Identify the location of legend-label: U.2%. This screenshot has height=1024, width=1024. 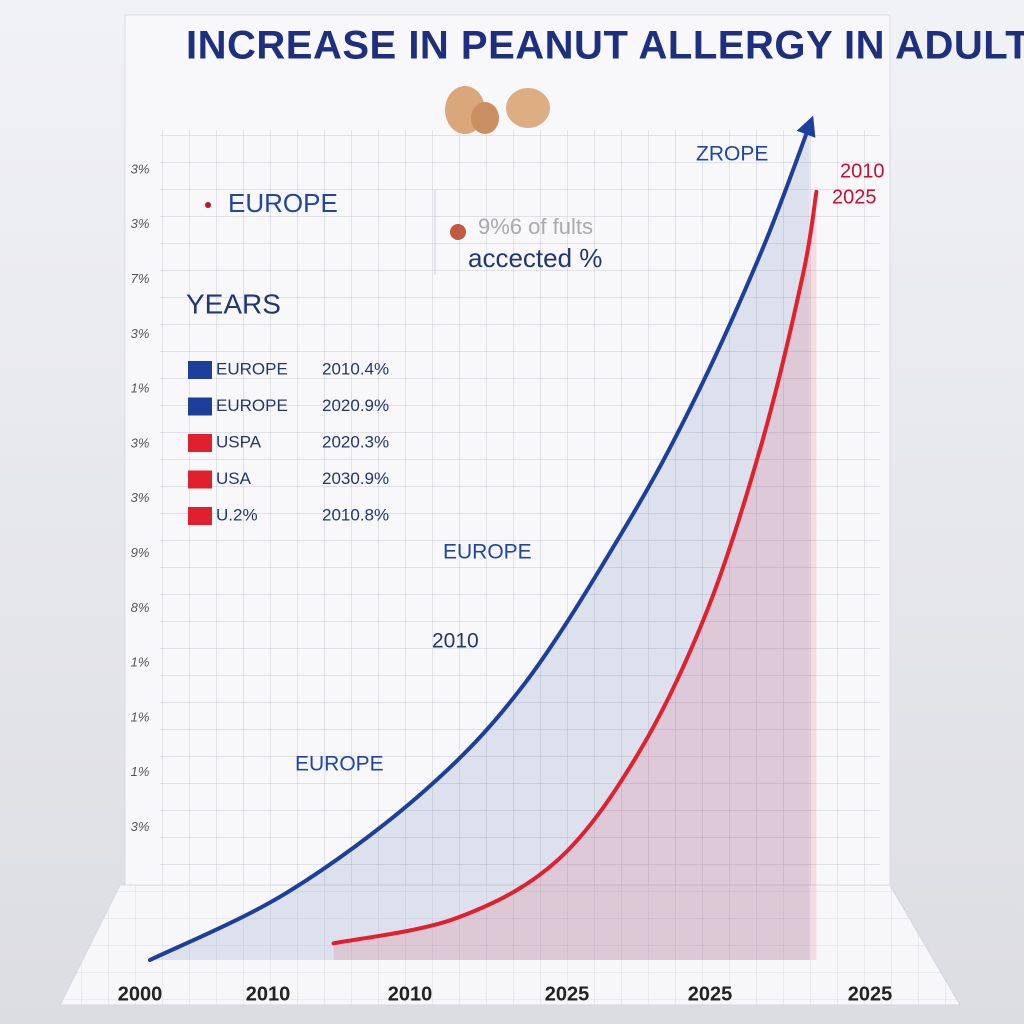
(237, 514).